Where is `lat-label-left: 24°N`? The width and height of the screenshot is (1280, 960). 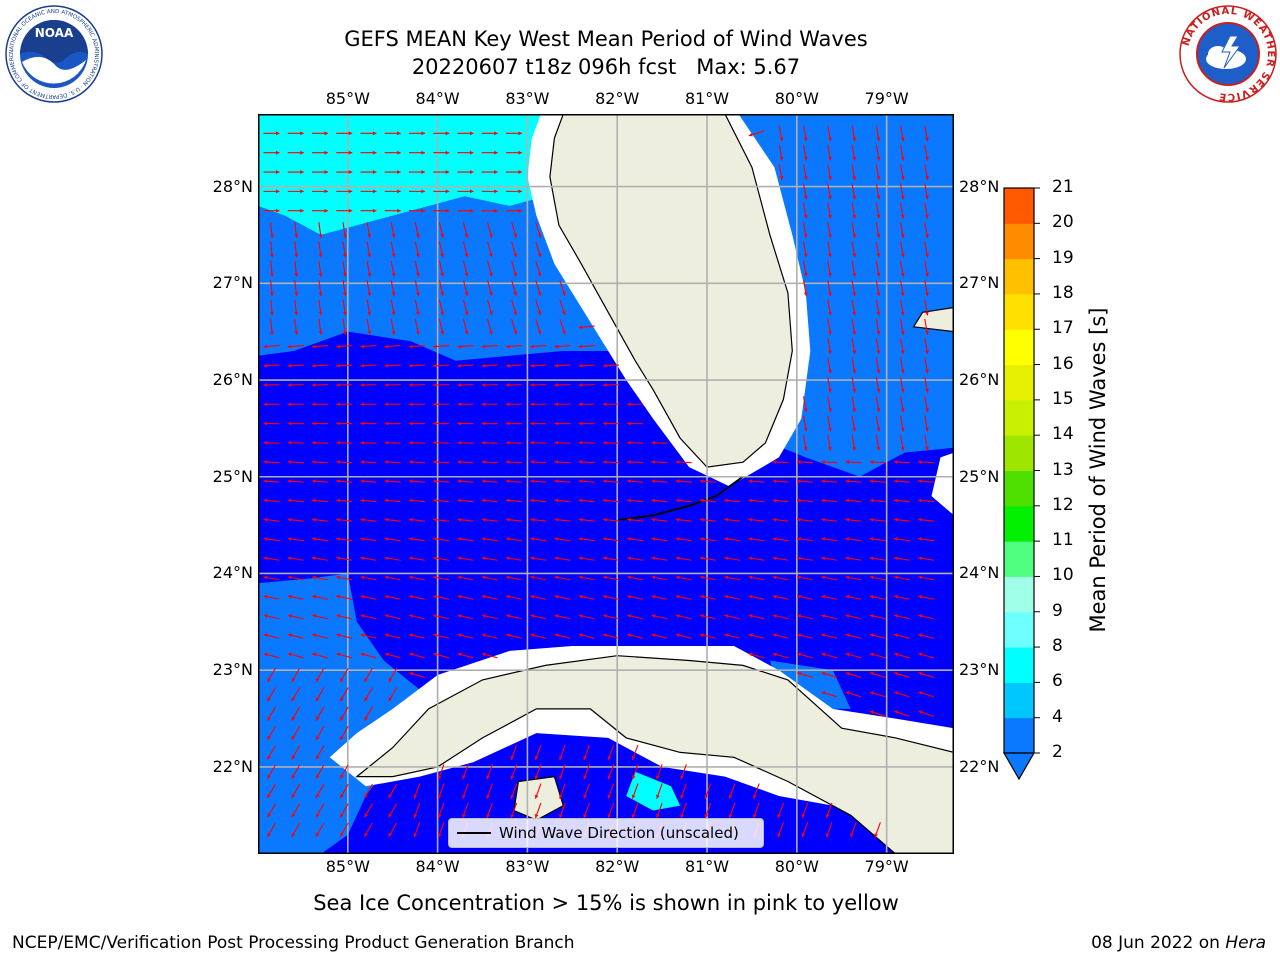
lat-label-left: 24°N is located at coordinates (232, 573).